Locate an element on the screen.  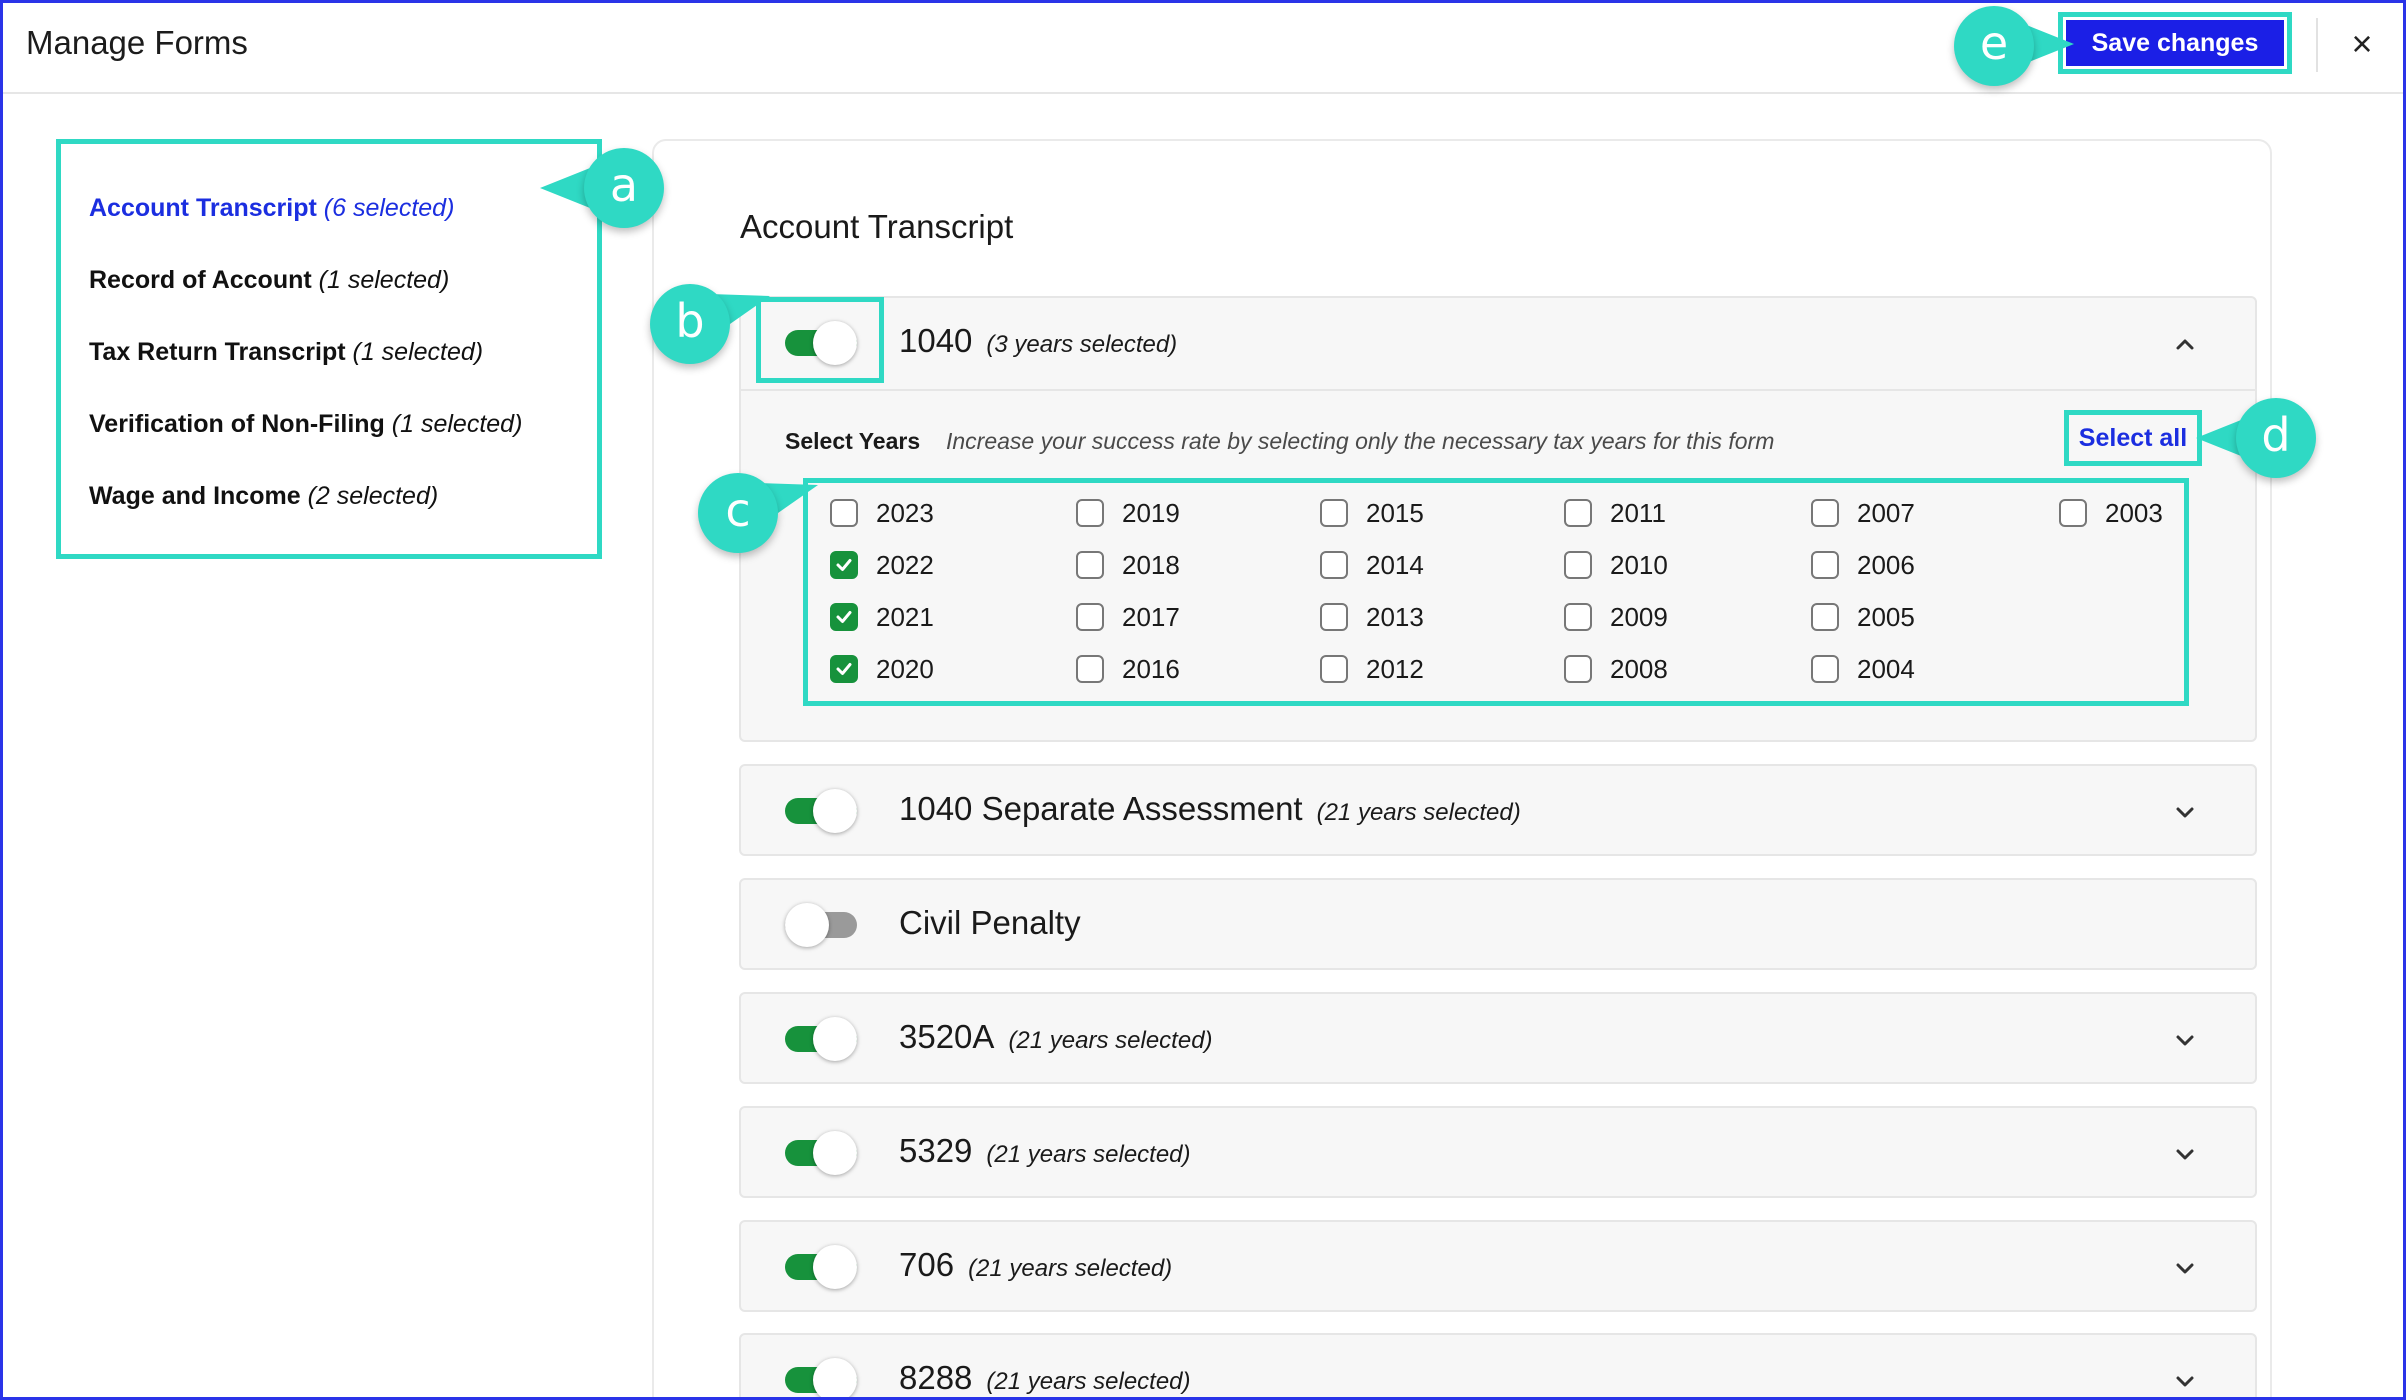
chevron-up-icon is located at coordinates (2185, 344).